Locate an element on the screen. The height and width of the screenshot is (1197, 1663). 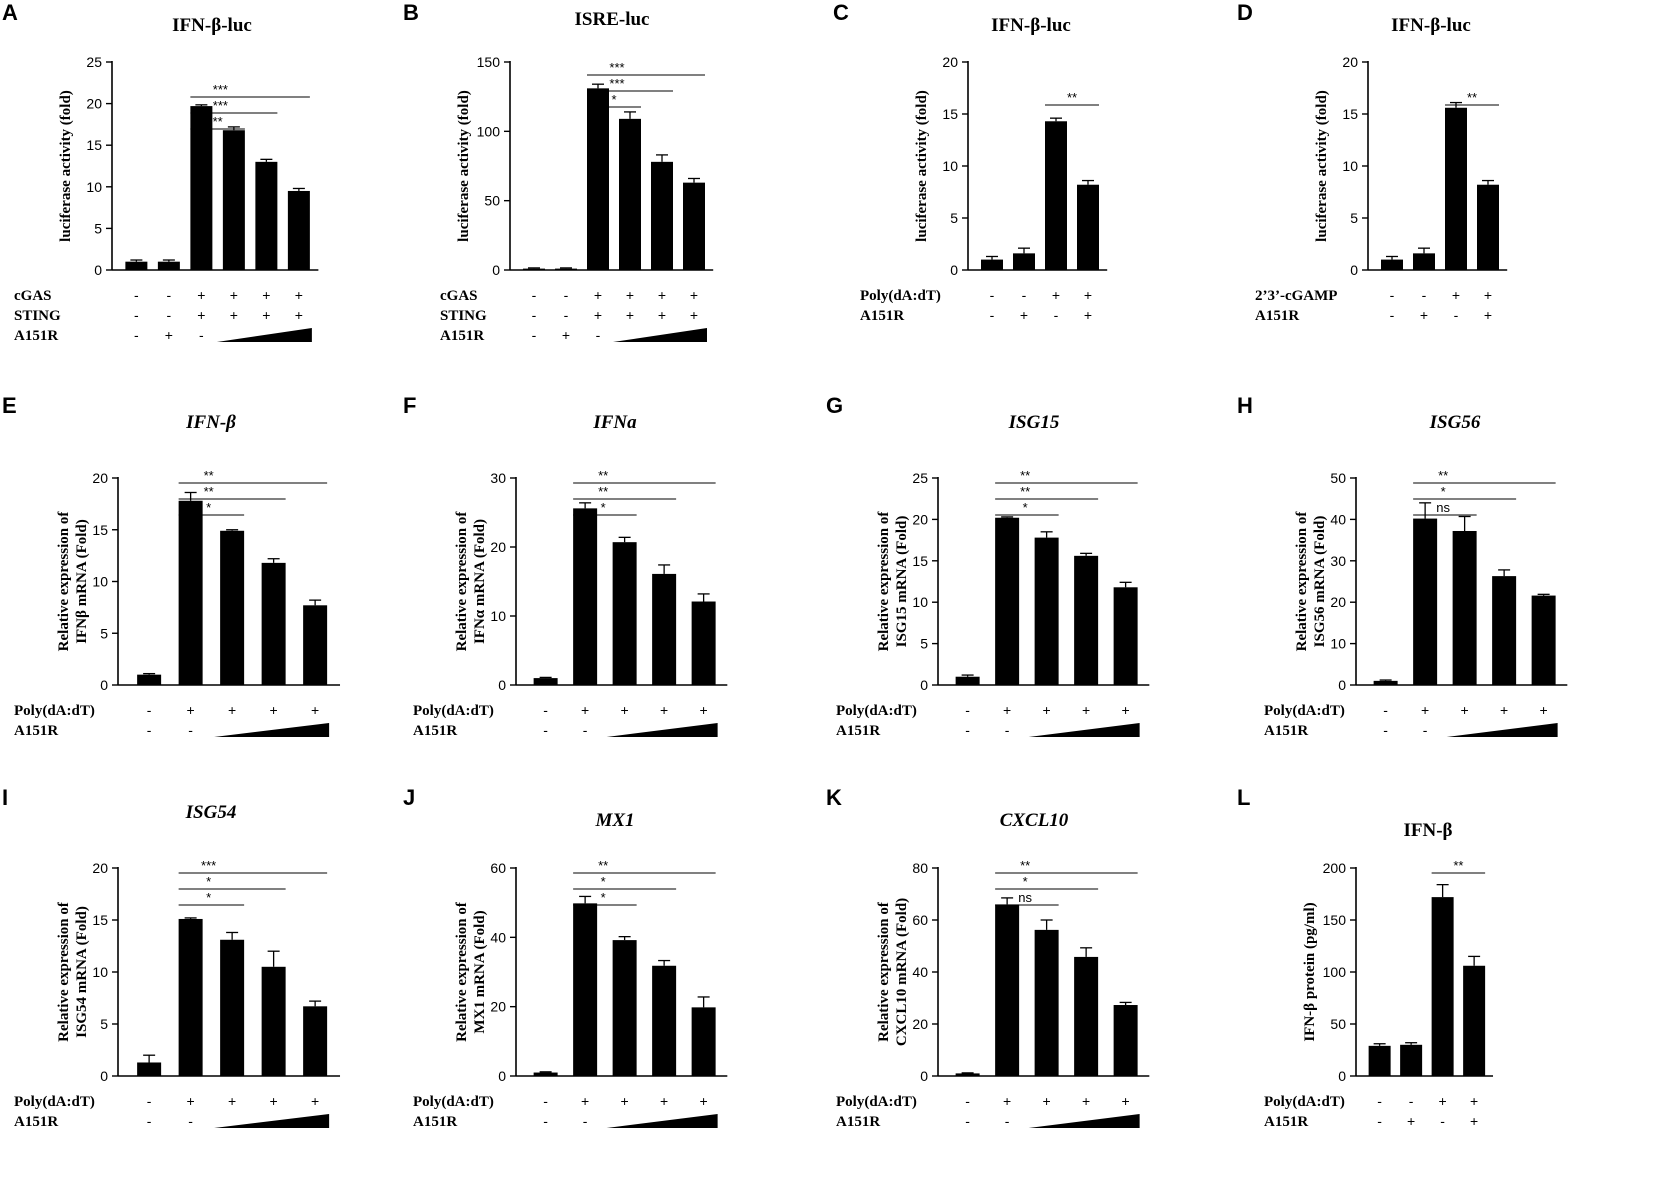
significance-label: ns is located at coordinates (1443, 507).